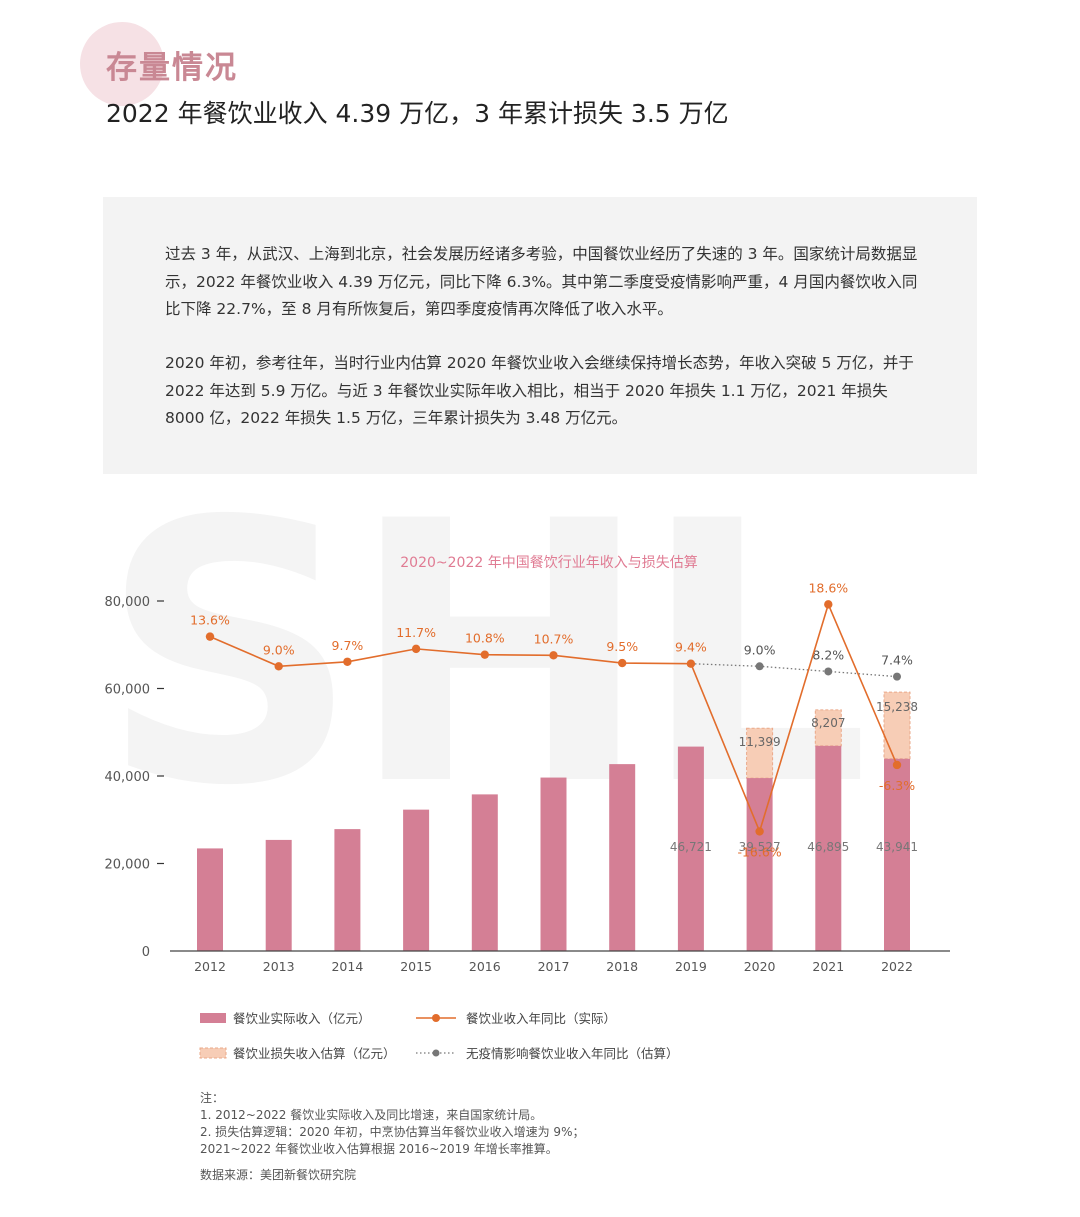  Describe the element at coordinates (760, 742) in the screenshot. I see `loss-data-label: 11,399` at that location.